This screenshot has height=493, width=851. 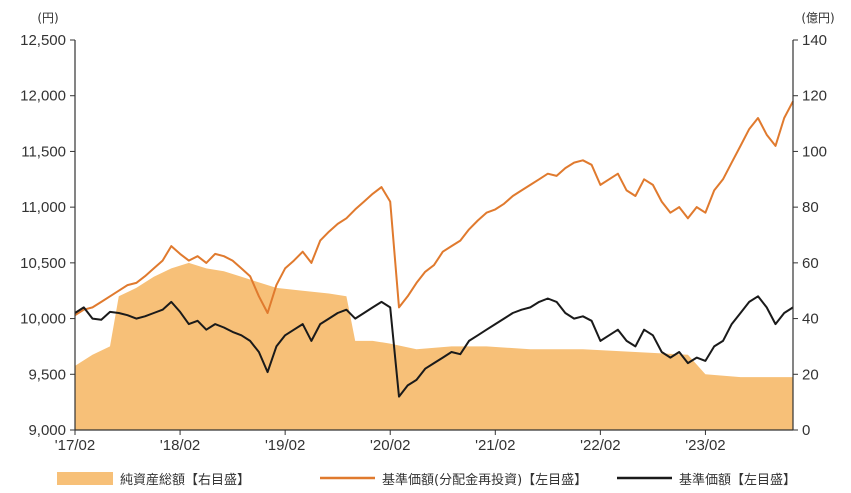 I want to click on right-tick-label: 40, so click(x=810, y=319).